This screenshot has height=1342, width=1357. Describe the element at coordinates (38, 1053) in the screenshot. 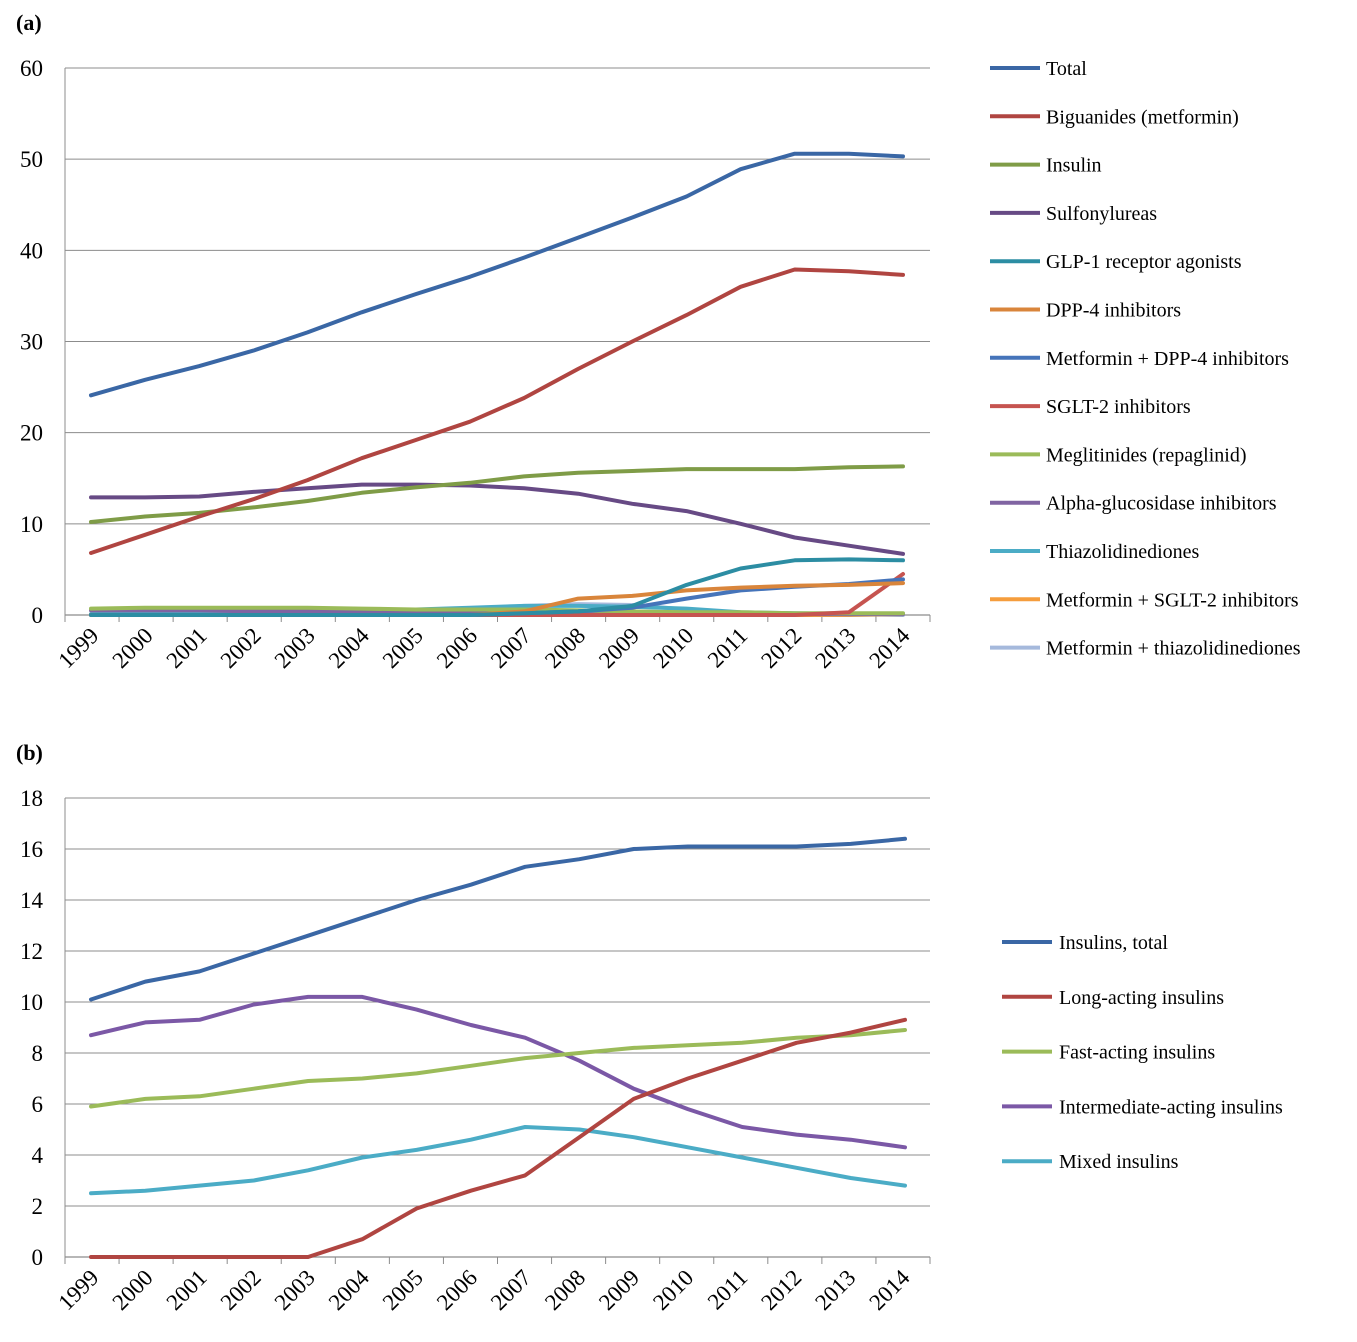

I see `y-tick-label: 8` at that location.